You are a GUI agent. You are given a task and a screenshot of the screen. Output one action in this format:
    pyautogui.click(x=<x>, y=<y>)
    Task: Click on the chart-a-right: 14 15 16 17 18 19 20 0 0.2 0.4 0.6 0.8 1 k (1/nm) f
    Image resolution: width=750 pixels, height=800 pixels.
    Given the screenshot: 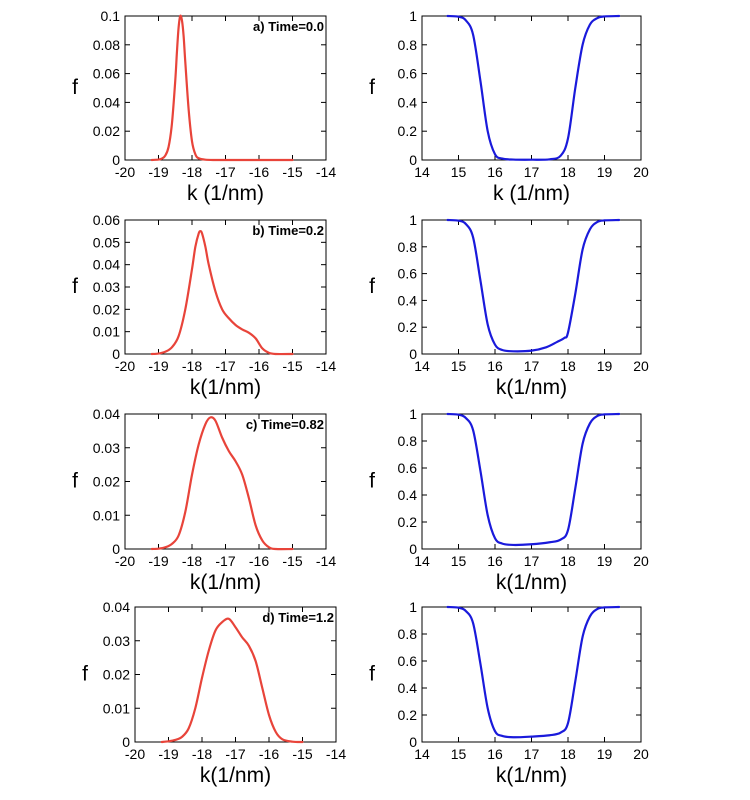 What is the action you would take?
    pyautogui.click(x=509, y=106)
    